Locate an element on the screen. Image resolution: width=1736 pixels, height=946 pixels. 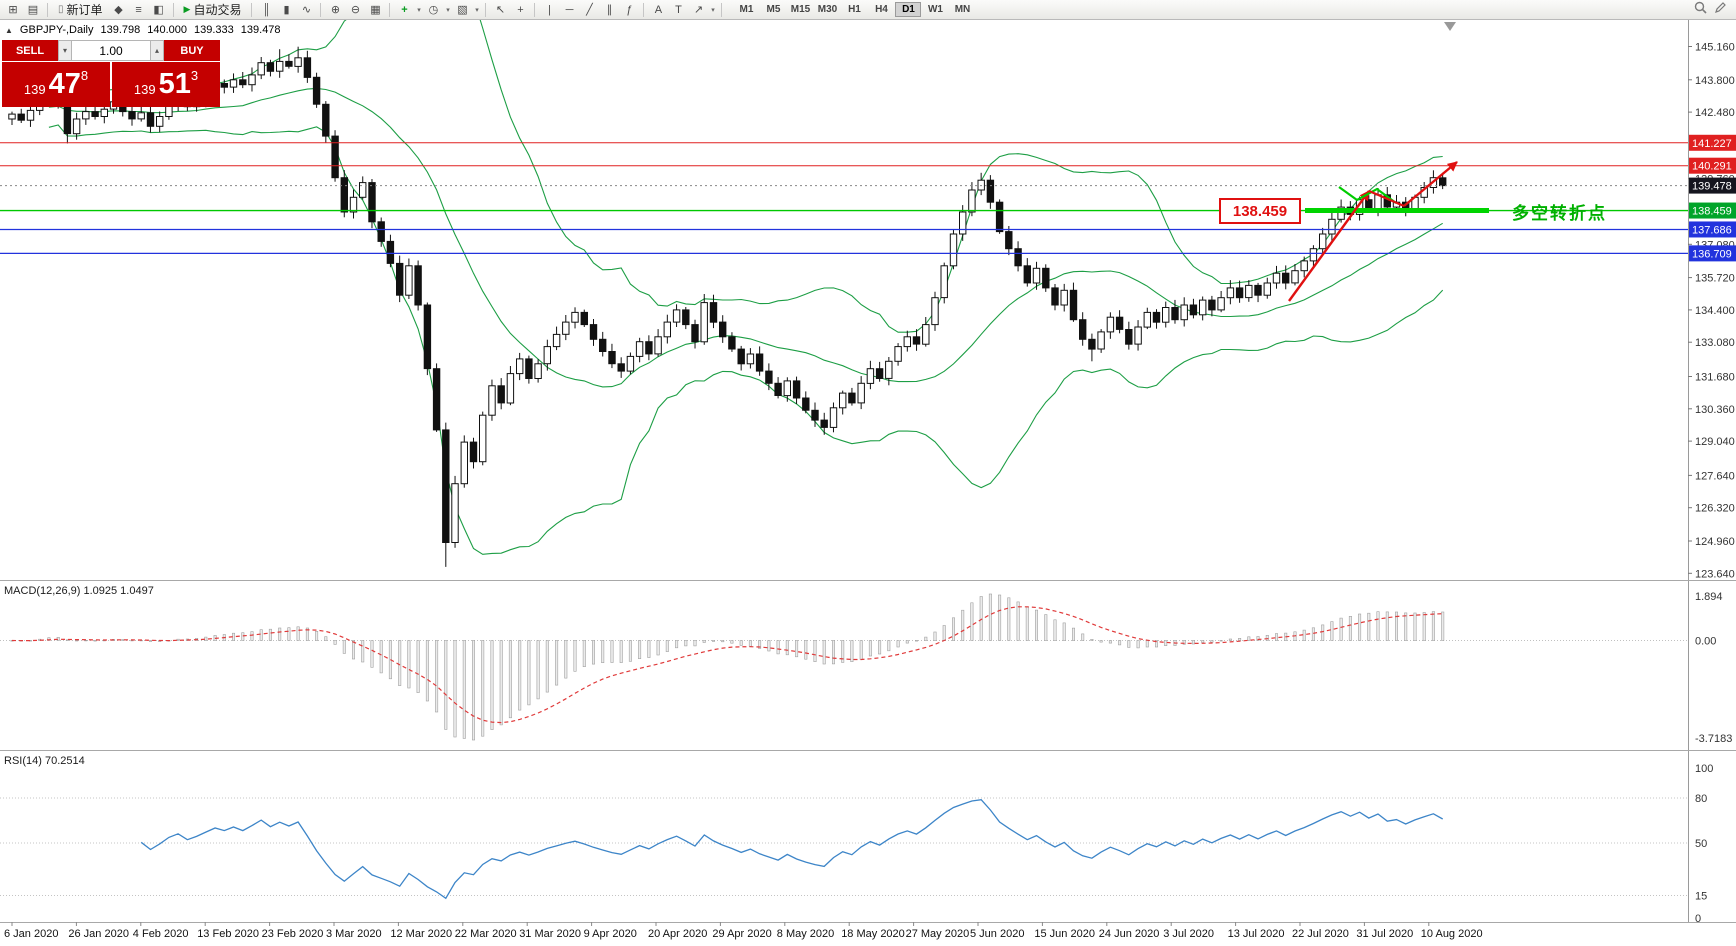
chart-profiles-icon: ▤ is located at coordinates (33, 9).